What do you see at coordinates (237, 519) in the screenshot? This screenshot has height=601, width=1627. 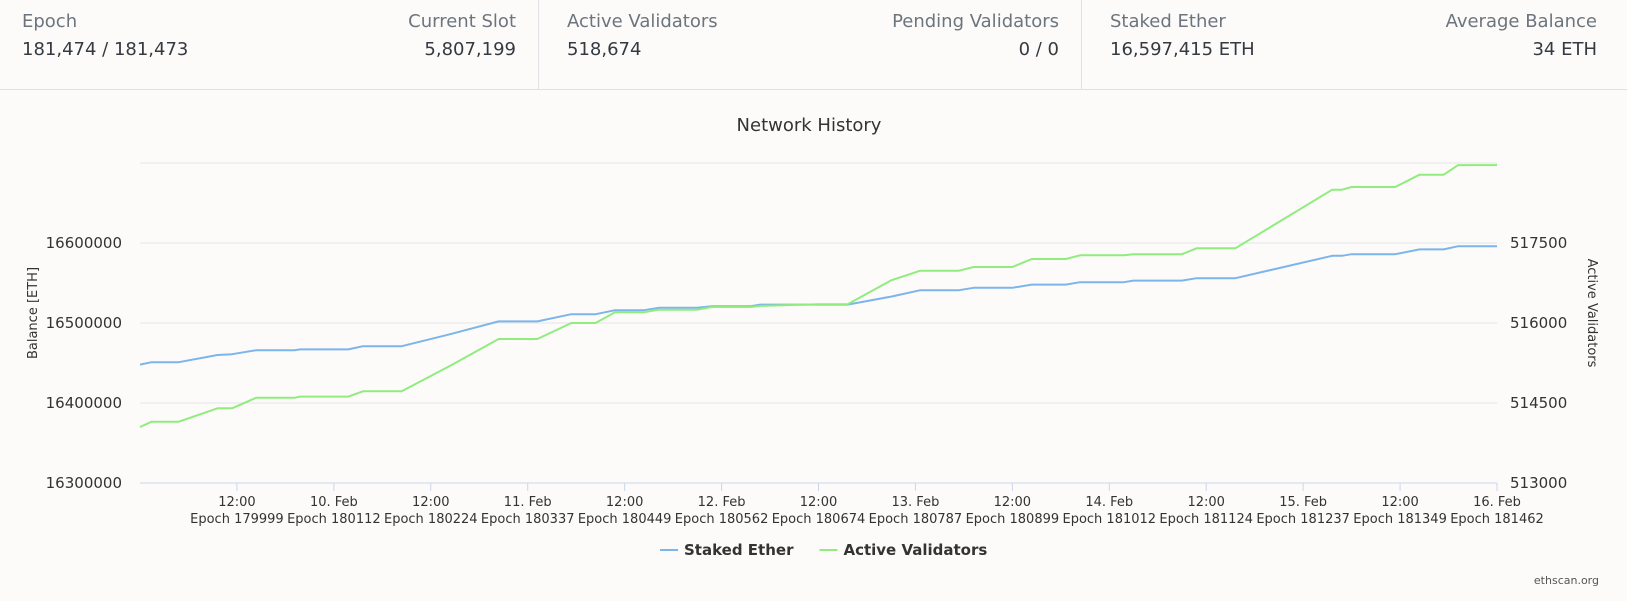 I see `x-tick-label-epoch: Epoch 179999` at bounding box center [237, 519].